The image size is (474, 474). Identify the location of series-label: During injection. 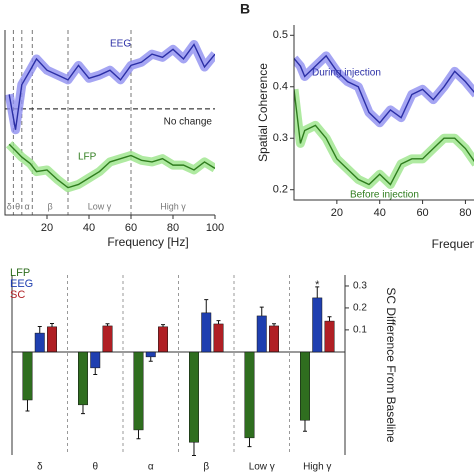
(346, 73).